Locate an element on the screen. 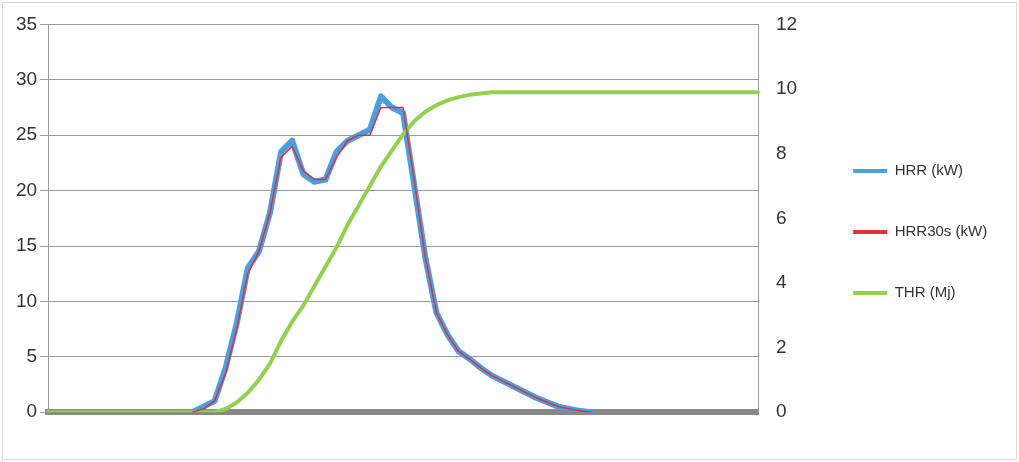  y2-tick-label: 12 is located at coordinates (787, 23).